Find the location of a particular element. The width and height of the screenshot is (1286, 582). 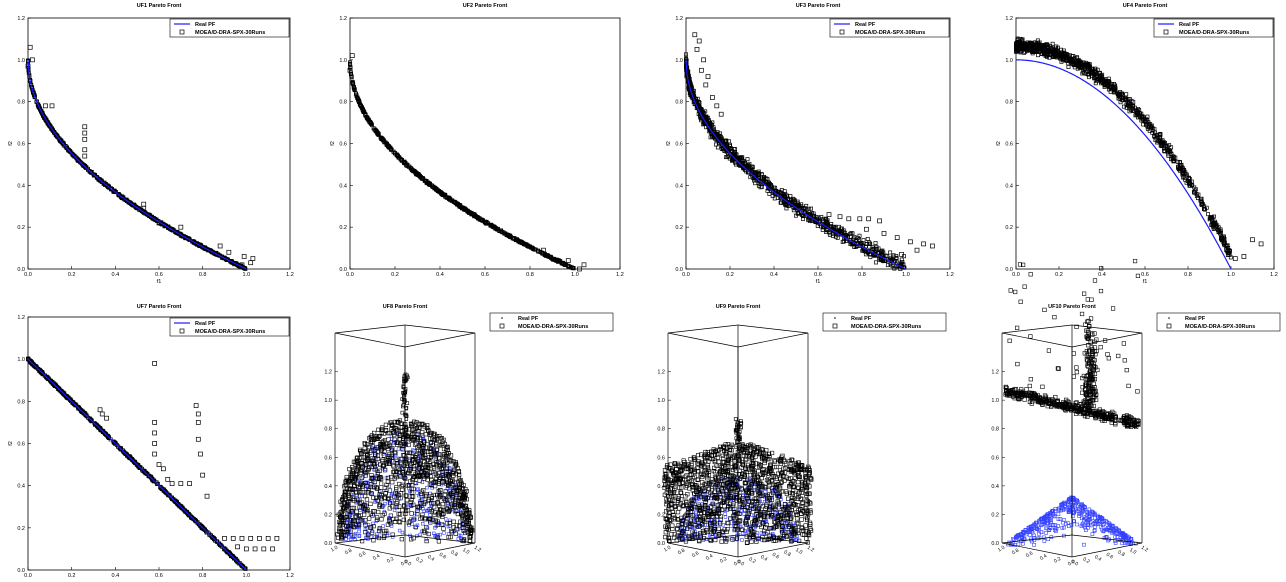

real-pf-line is located at coordinates (137, 164).